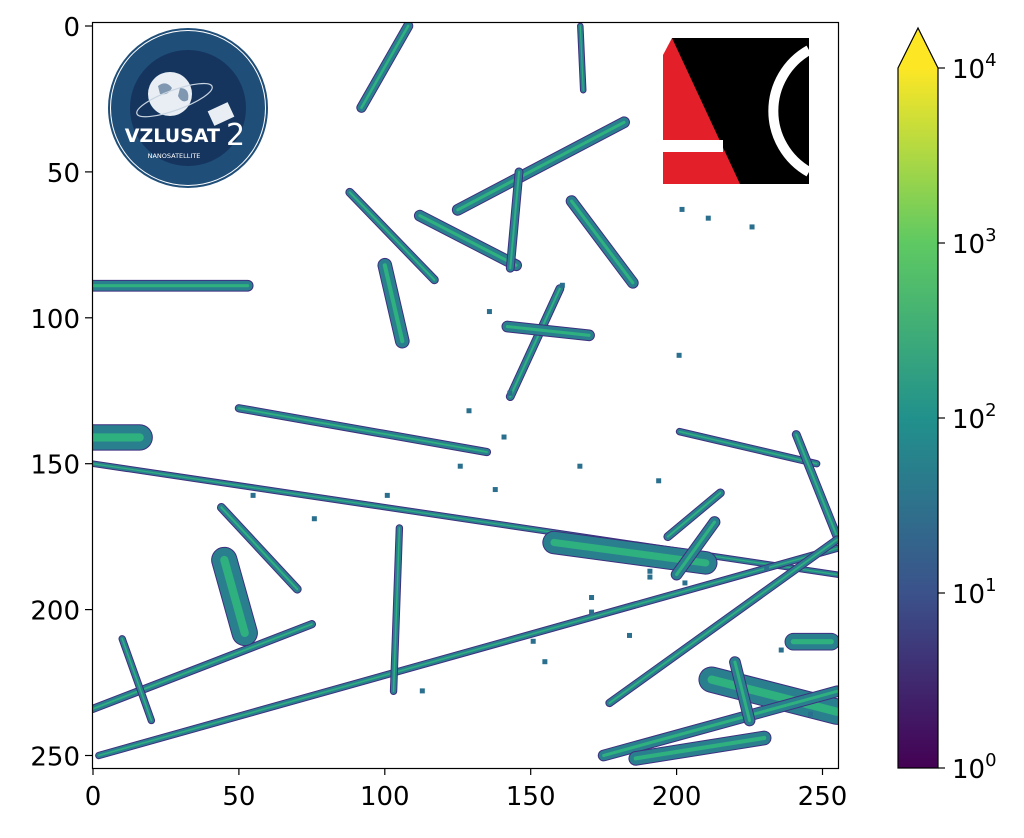 The height and width of the screenshot is (838, 1024). What do you see at coordinates (974, 417) in the screenshot?
I see `colorbar-tick-label: 10²` at bounding box center [974, 417].